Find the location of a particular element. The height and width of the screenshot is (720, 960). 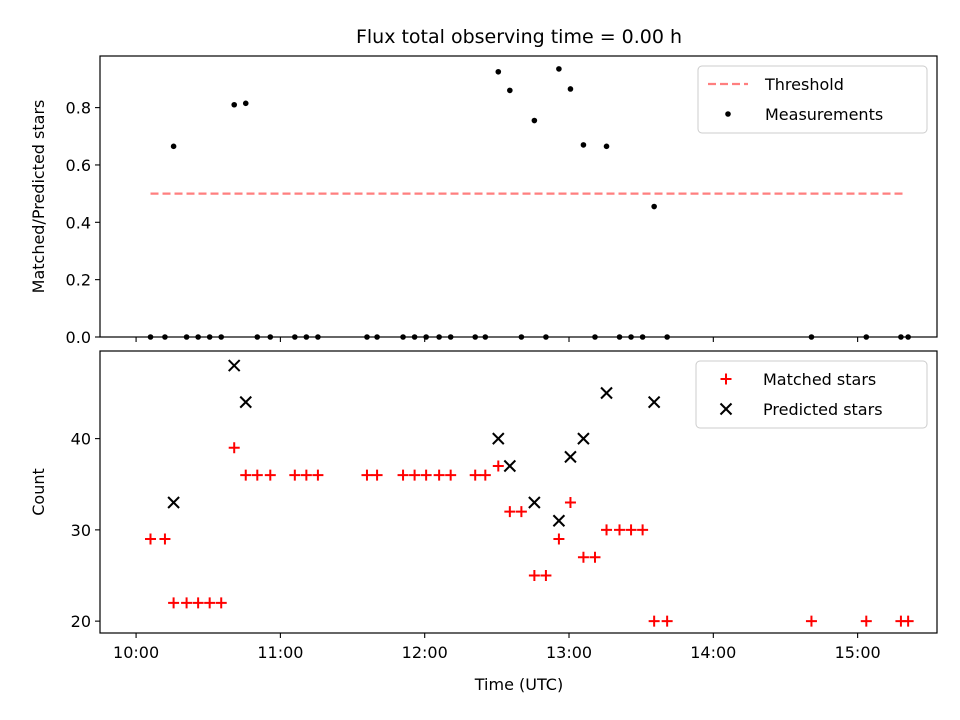

top-legend: Threshold Measurements is located at coordinates (812, 99).